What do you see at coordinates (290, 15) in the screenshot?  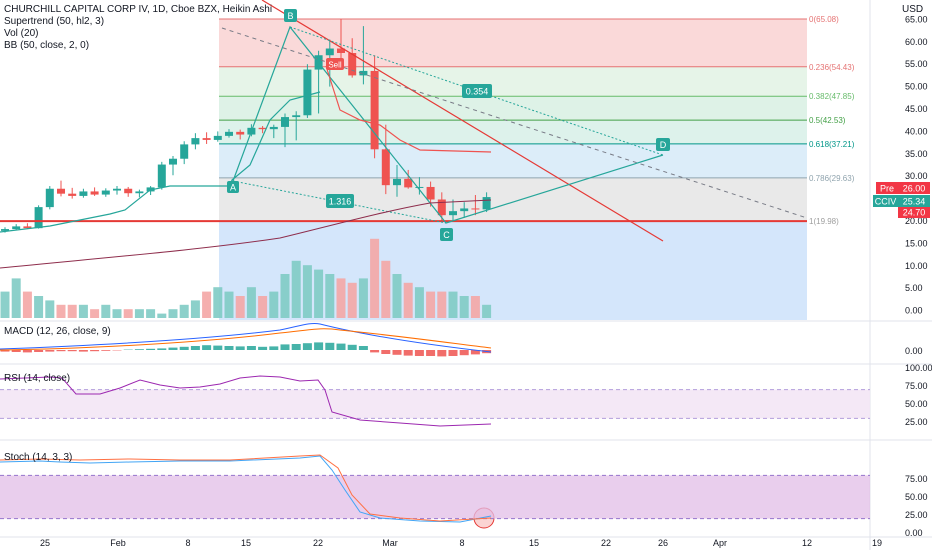 I see `point-b: B` at bounding box center [290, 15].